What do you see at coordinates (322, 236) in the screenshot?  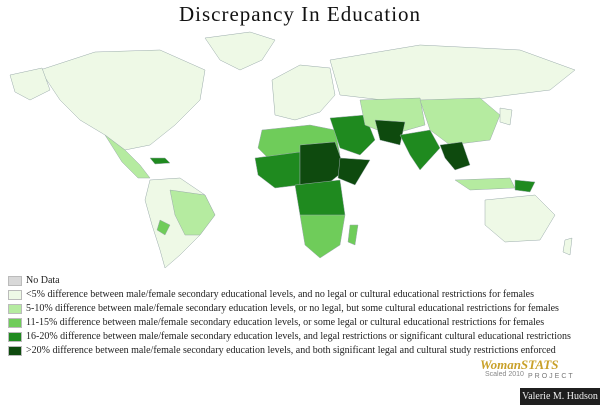 I see `region-southern-africa` at bounding box center [322, 236].